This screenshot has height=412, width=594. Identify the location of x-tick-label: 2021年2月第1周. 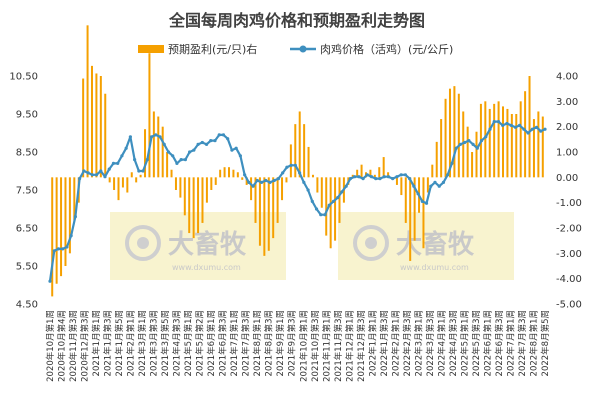
(131, 343).